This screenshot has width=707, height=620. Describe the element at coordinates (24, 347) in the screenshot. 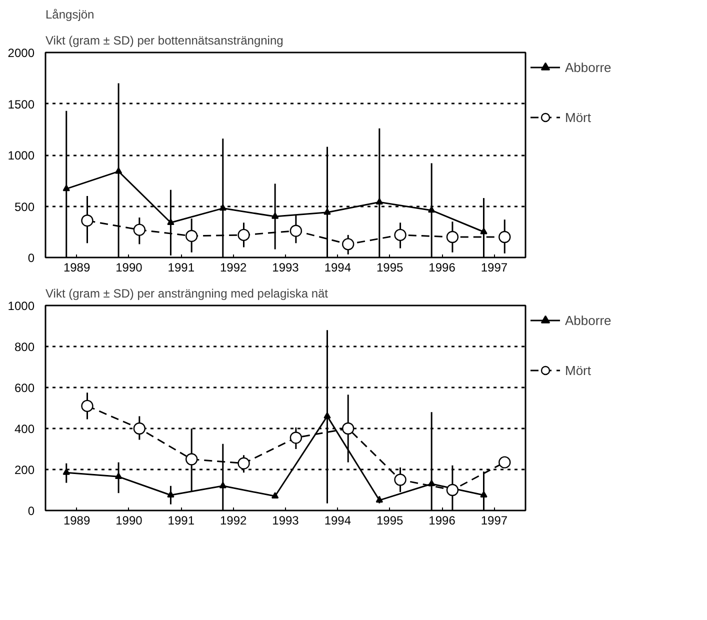

I see `y-tick-label: 800` at that location.